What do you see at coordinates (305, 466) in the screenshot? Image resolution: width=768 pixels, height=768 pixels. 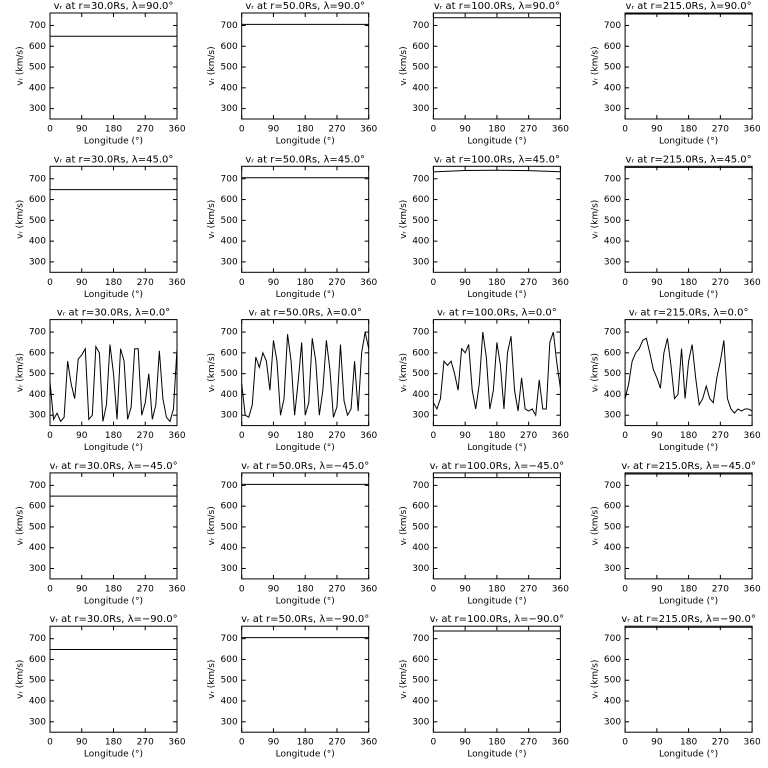 I see `panel-title: vᵣ at r=50.0Rs, λ=−45.0°` at bounding box center [305, 466].